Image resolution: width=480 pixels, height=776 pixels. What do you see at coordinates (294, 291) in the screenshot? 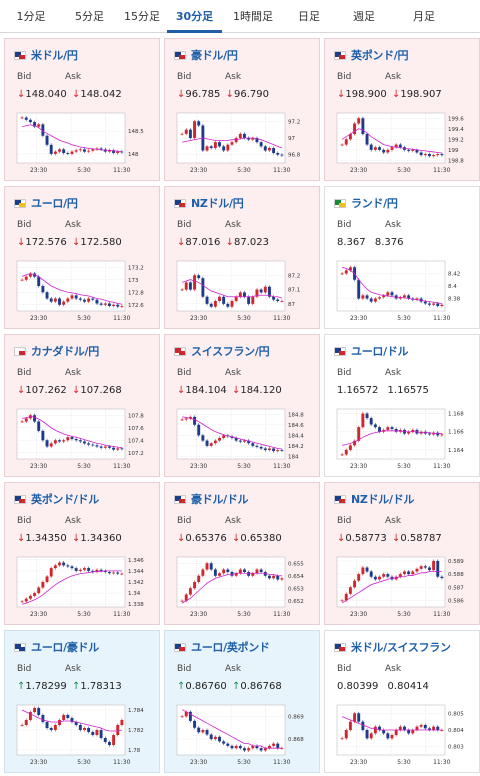
I see `y-tick-label: 87.1` at bounding box center [294, 291].